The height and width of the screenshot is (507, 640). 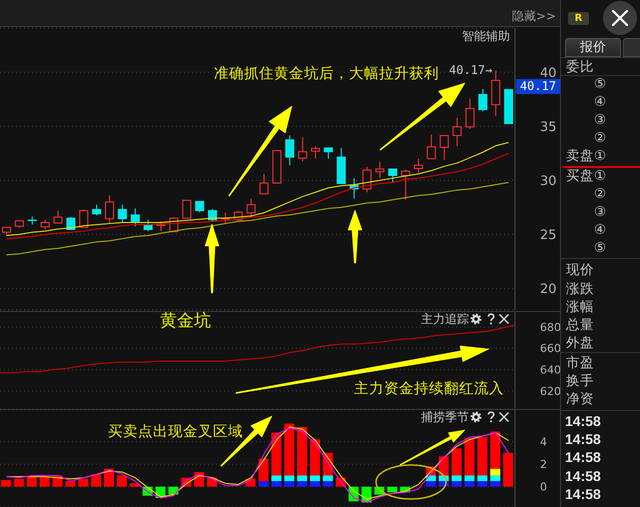 What do you see at coordinates (543, 465) in the screenshot?
I see `y-tick-label: 2` at bounding box center [543, 465].